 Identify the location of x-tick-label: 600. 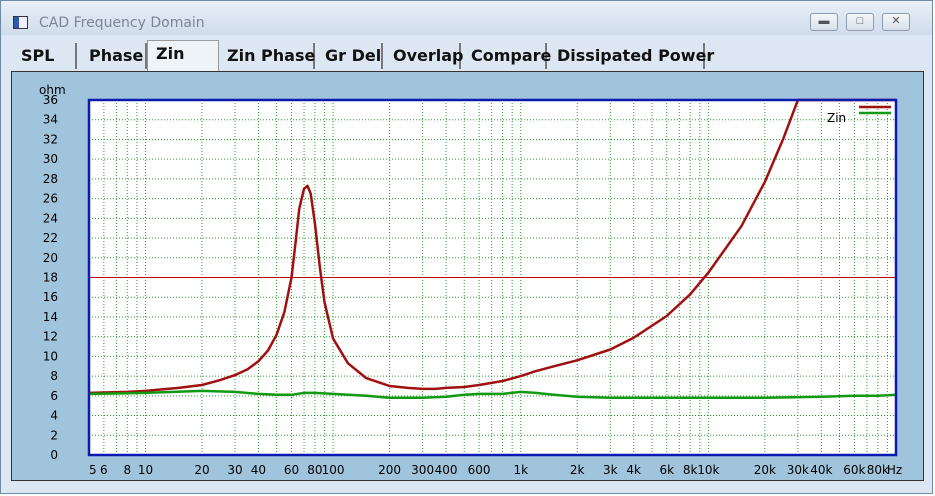
(479, 470).